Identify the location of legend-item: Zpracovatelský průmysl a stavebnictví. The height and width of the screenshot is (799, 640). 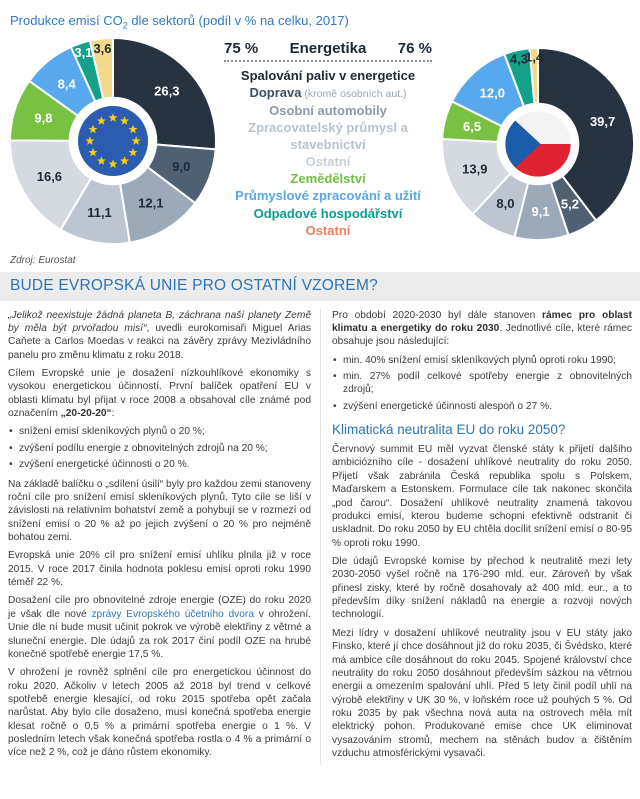
(328, 136).